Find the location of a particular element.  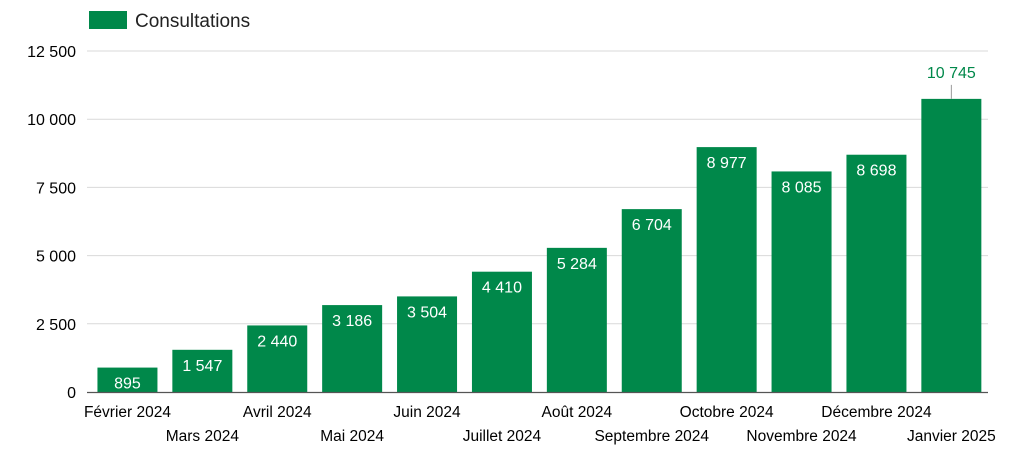

x-tick-label: Avril 2024 is located at coordinates (277, 412).